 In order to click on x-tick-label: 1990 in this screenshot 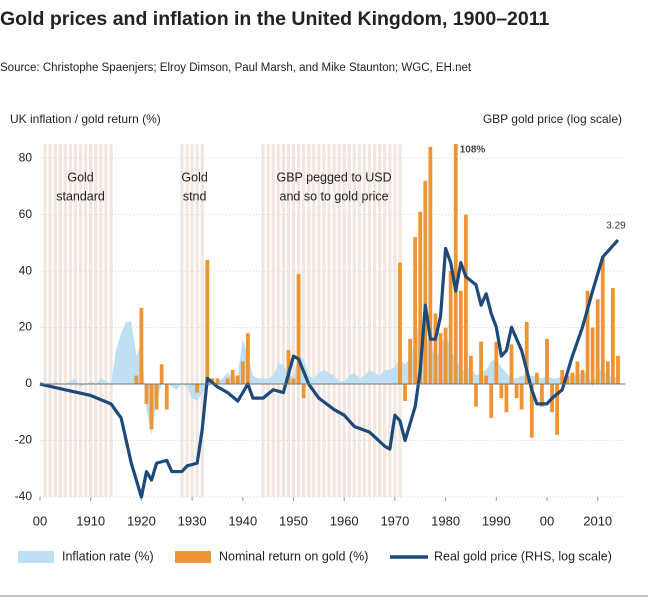, I will do `click(496, 520)`.